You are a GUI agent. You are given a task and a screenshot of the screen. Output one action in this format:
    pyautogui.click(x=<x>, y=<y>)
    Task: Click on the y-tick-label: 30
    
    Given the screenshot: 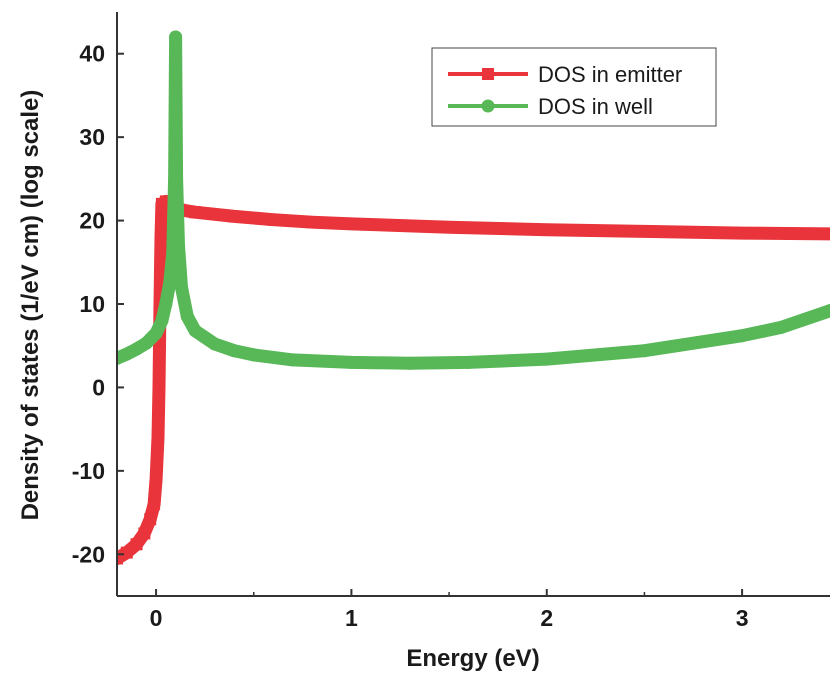 What is the action you would take?
    pyautogui.click(x=92, y=137)
    